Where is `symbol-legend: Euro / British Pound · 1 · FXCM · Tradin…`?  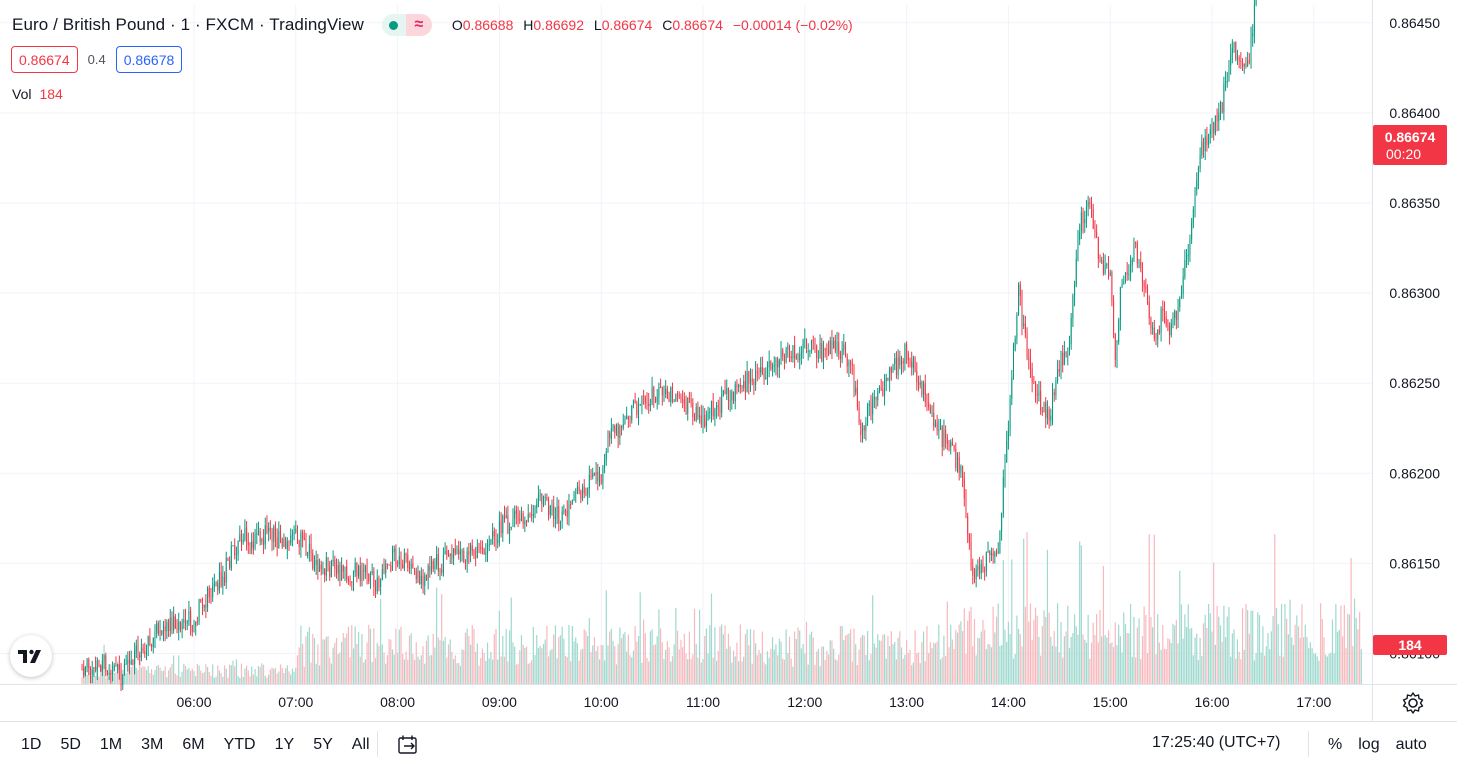 symbol-legend: Euro / British Pound · 1 · FXCM · Tradin… is located at coordinates (432, 25).